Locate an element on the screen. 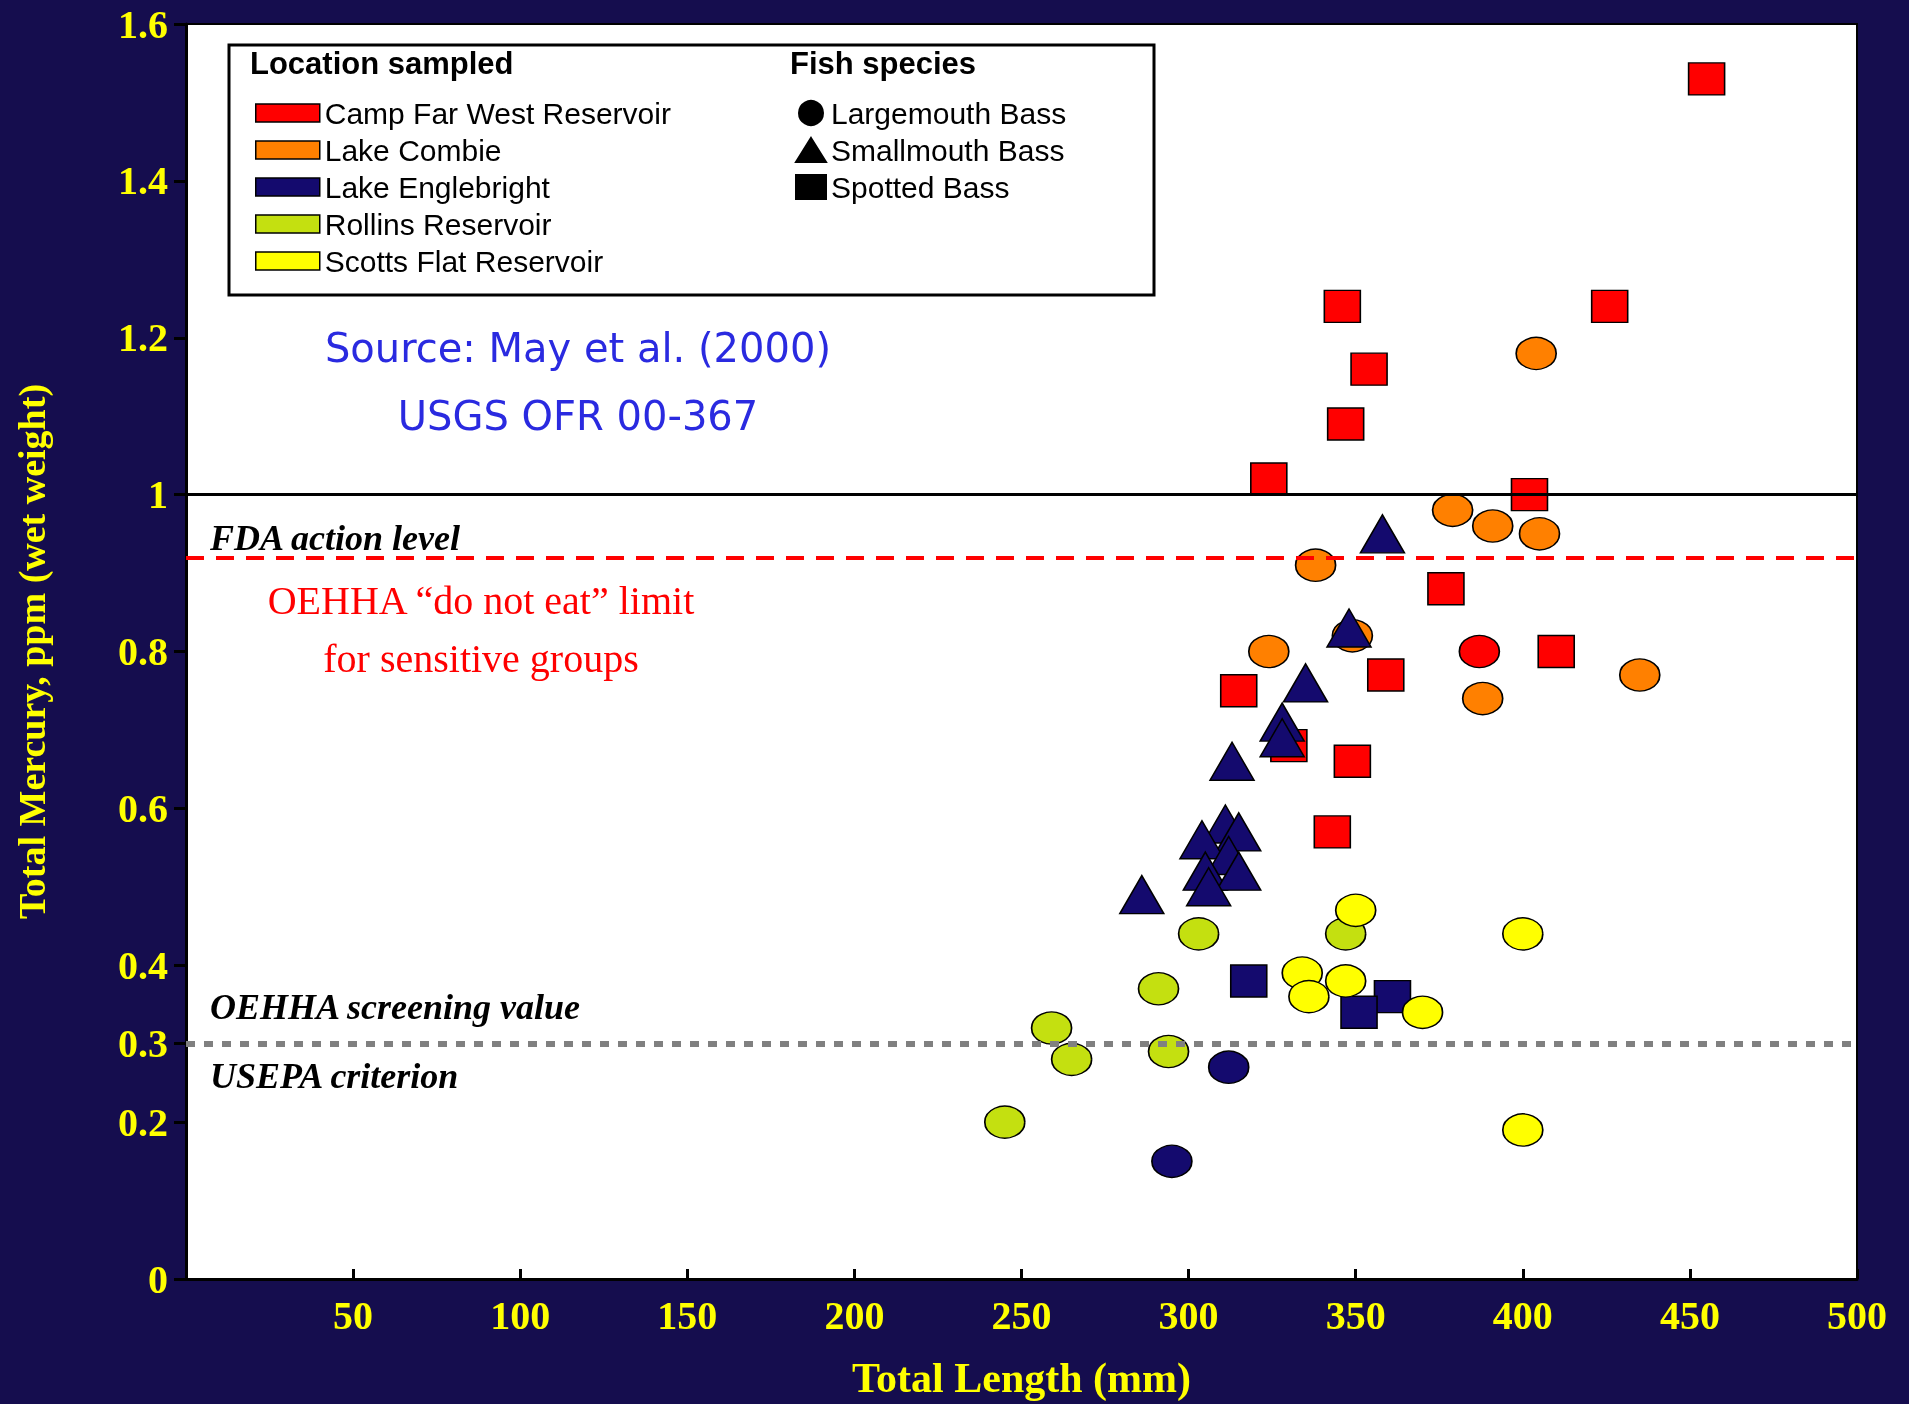  y-tick-label: 0 is located at coordinates (158, 1279).